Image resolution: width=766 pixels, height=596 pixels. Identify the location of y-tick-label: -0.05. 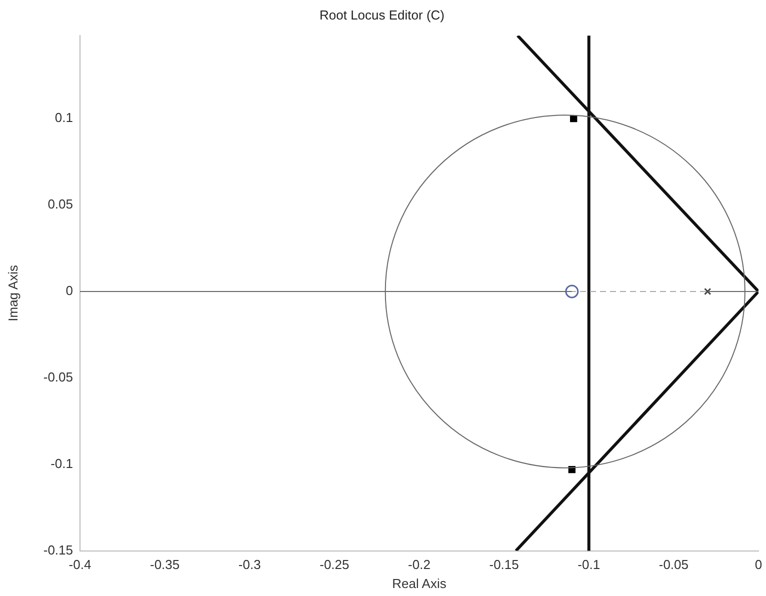
(58, 376).